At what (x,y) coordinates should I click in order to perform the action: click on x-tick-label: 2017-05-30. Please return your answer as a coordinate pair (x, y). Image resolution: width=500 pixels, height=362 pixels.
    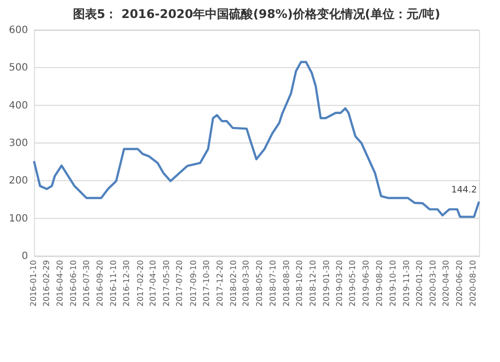
    Looking at the image, I should click on (166, 283).